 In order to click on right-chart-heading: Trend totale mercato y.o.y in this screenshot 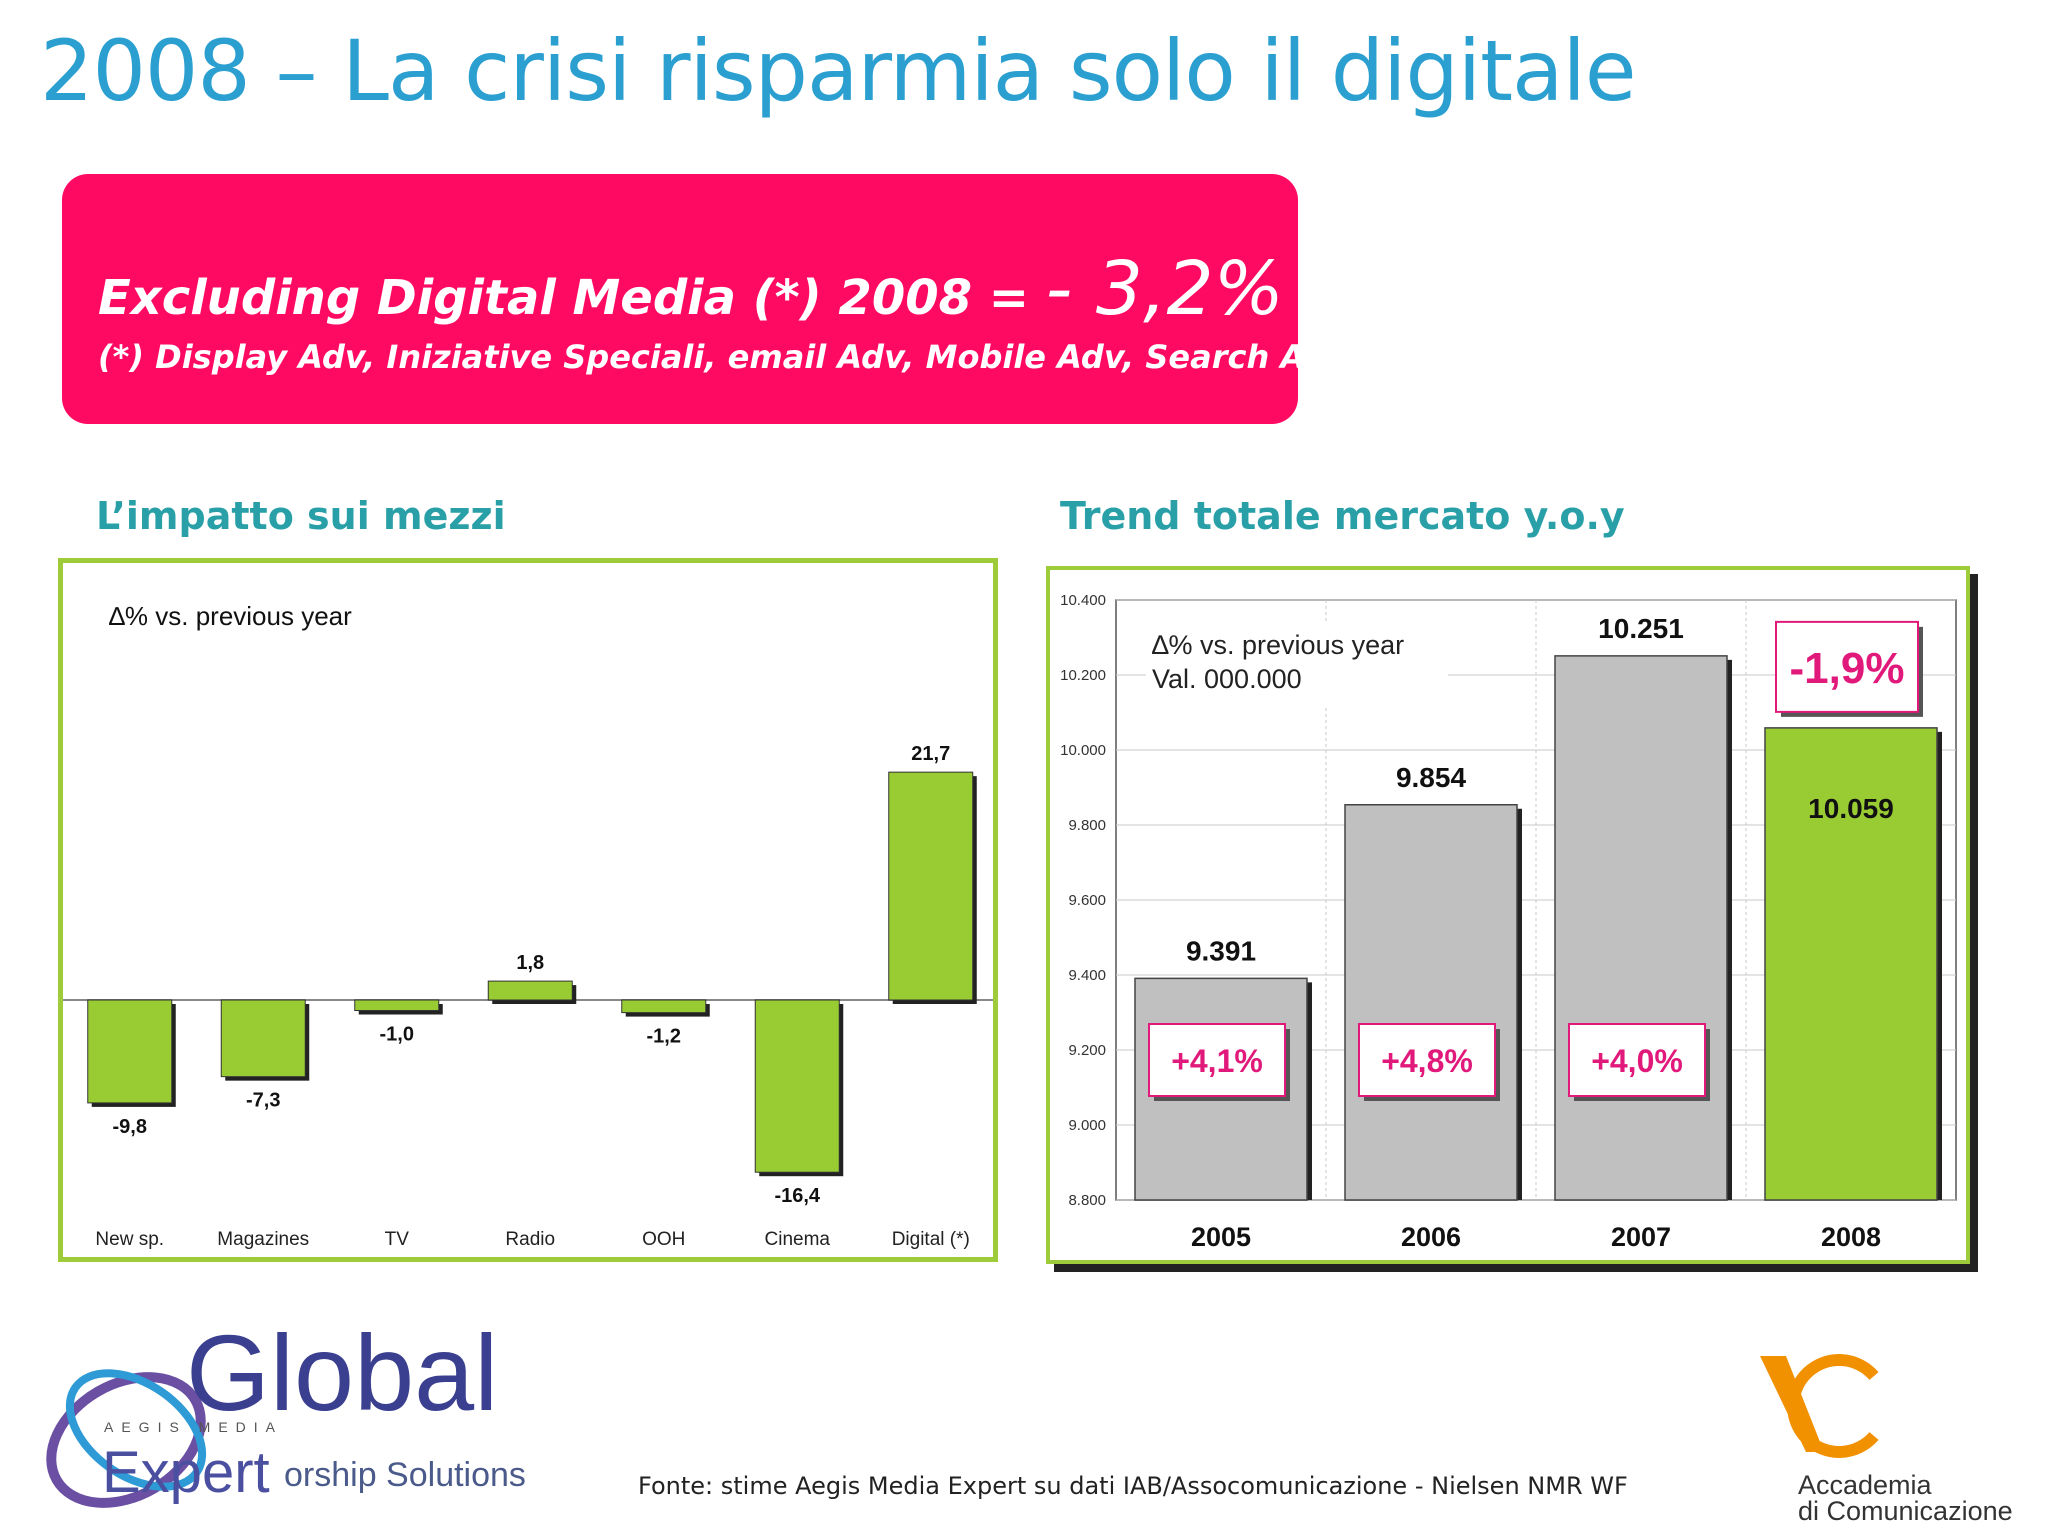, I will do `click(1342, 516)`.